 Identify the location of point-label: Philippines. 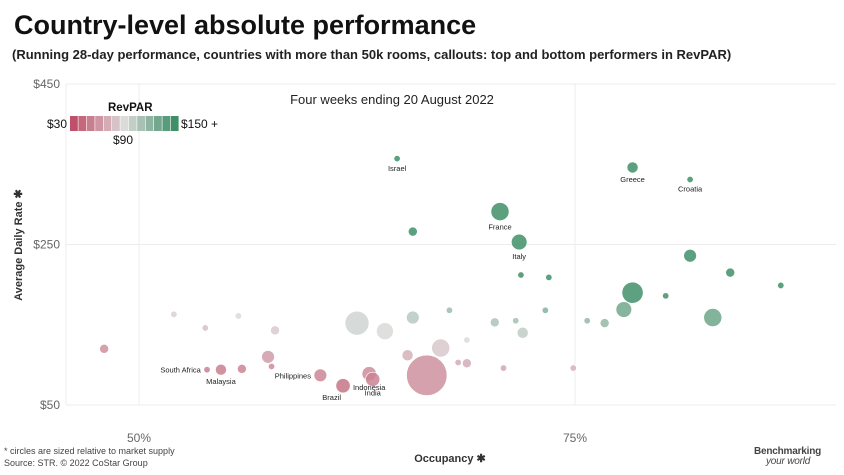
(293, 375).